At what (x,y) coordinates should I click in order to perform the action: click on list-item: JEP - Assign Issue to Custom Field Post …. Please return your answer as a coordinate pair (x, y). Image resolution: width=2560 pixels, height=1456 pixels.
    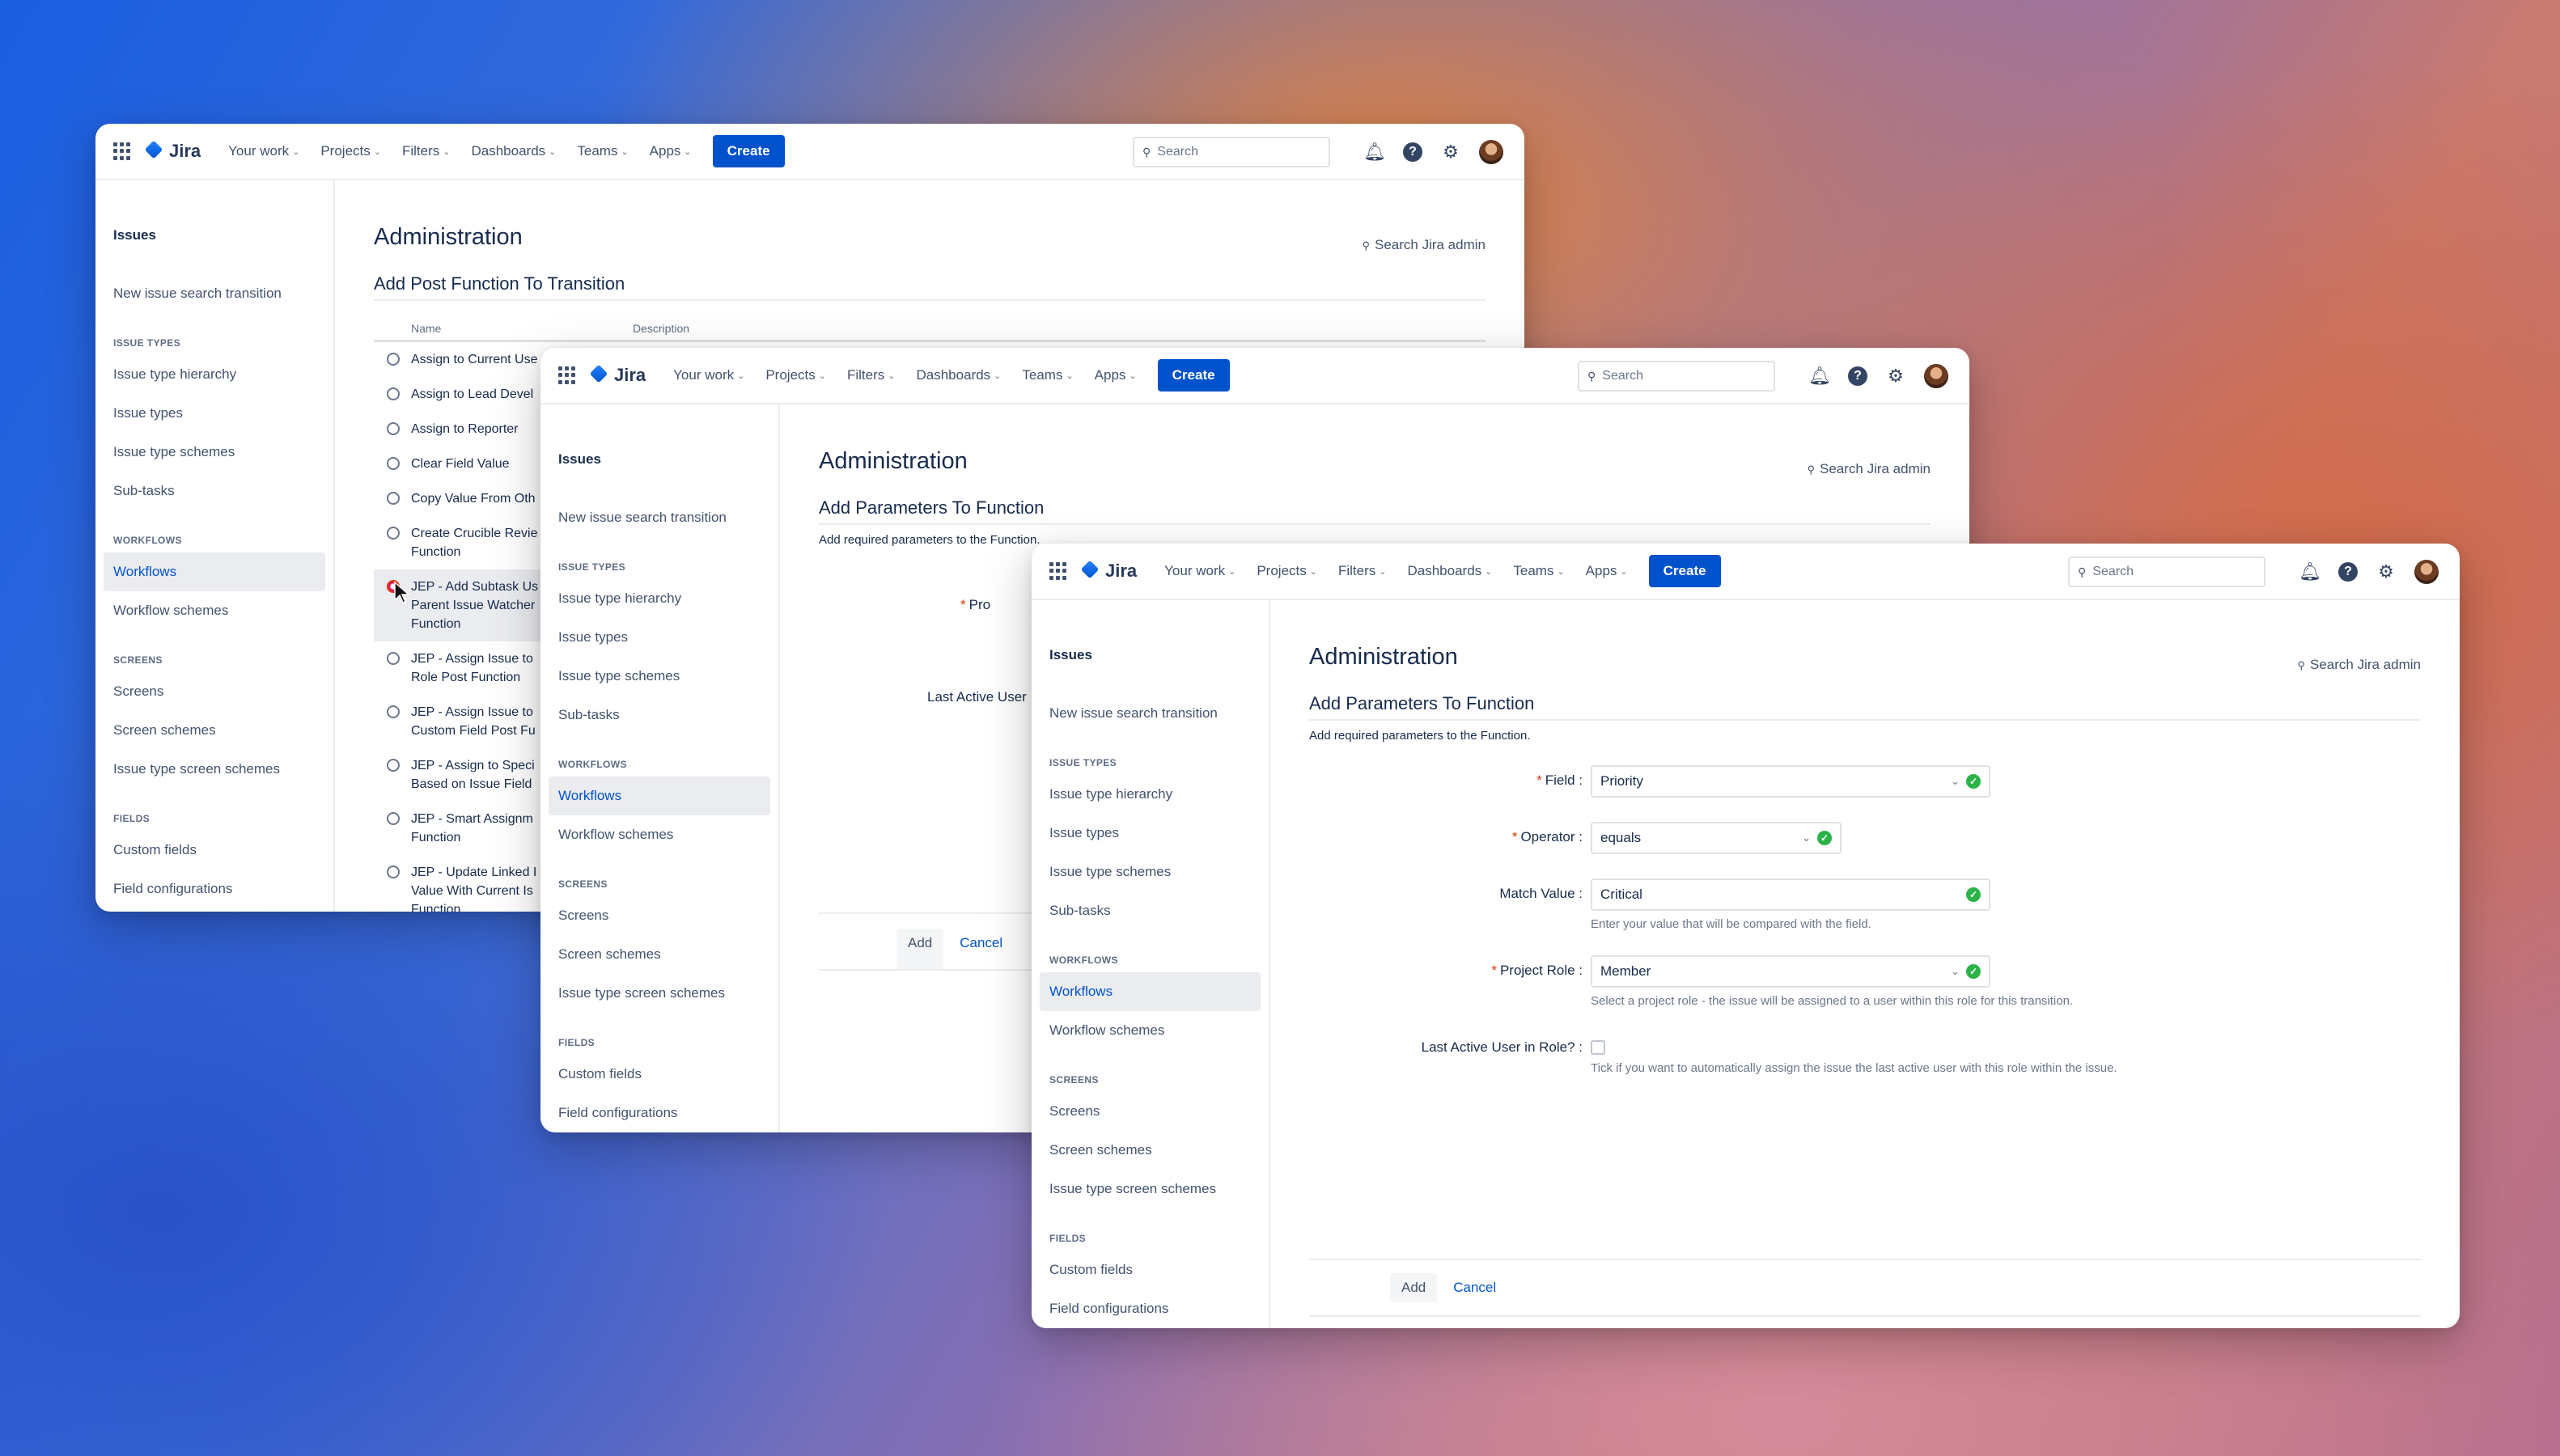
    Looking at the image, I should click on (930, 721).